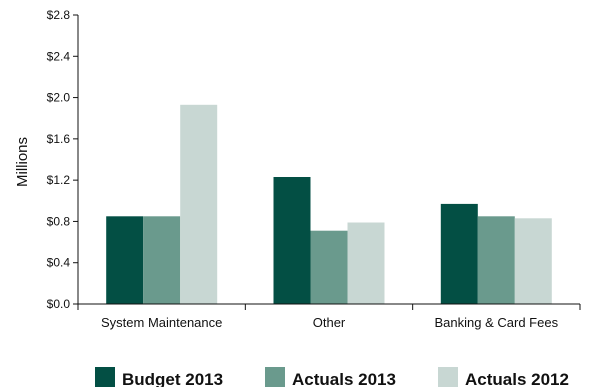 Image resolution: width=590 pixels, height=387 pixels. Describe the element at coordinates (59, 180) in the screenshot. I see `y-tick-label-3: $1.2` at that location.